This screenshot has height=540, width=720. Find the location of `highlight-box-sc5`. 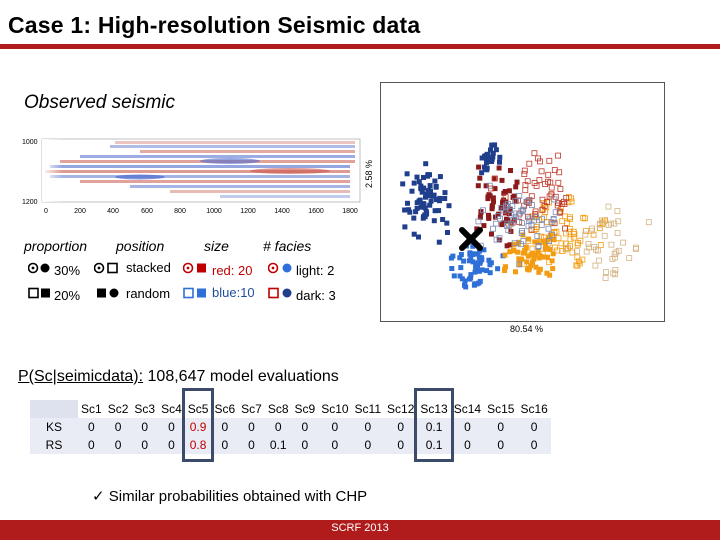

highlight-box-sc5 is located at coordinates (198, 425).